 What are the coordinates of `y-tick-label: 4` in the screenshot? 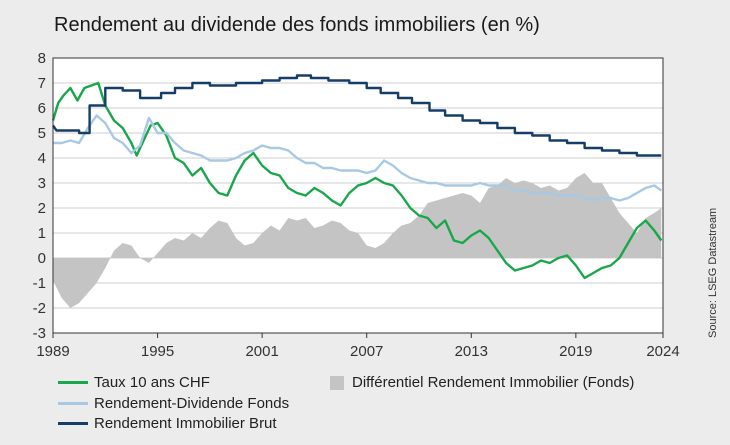 It's located at (42, 158).